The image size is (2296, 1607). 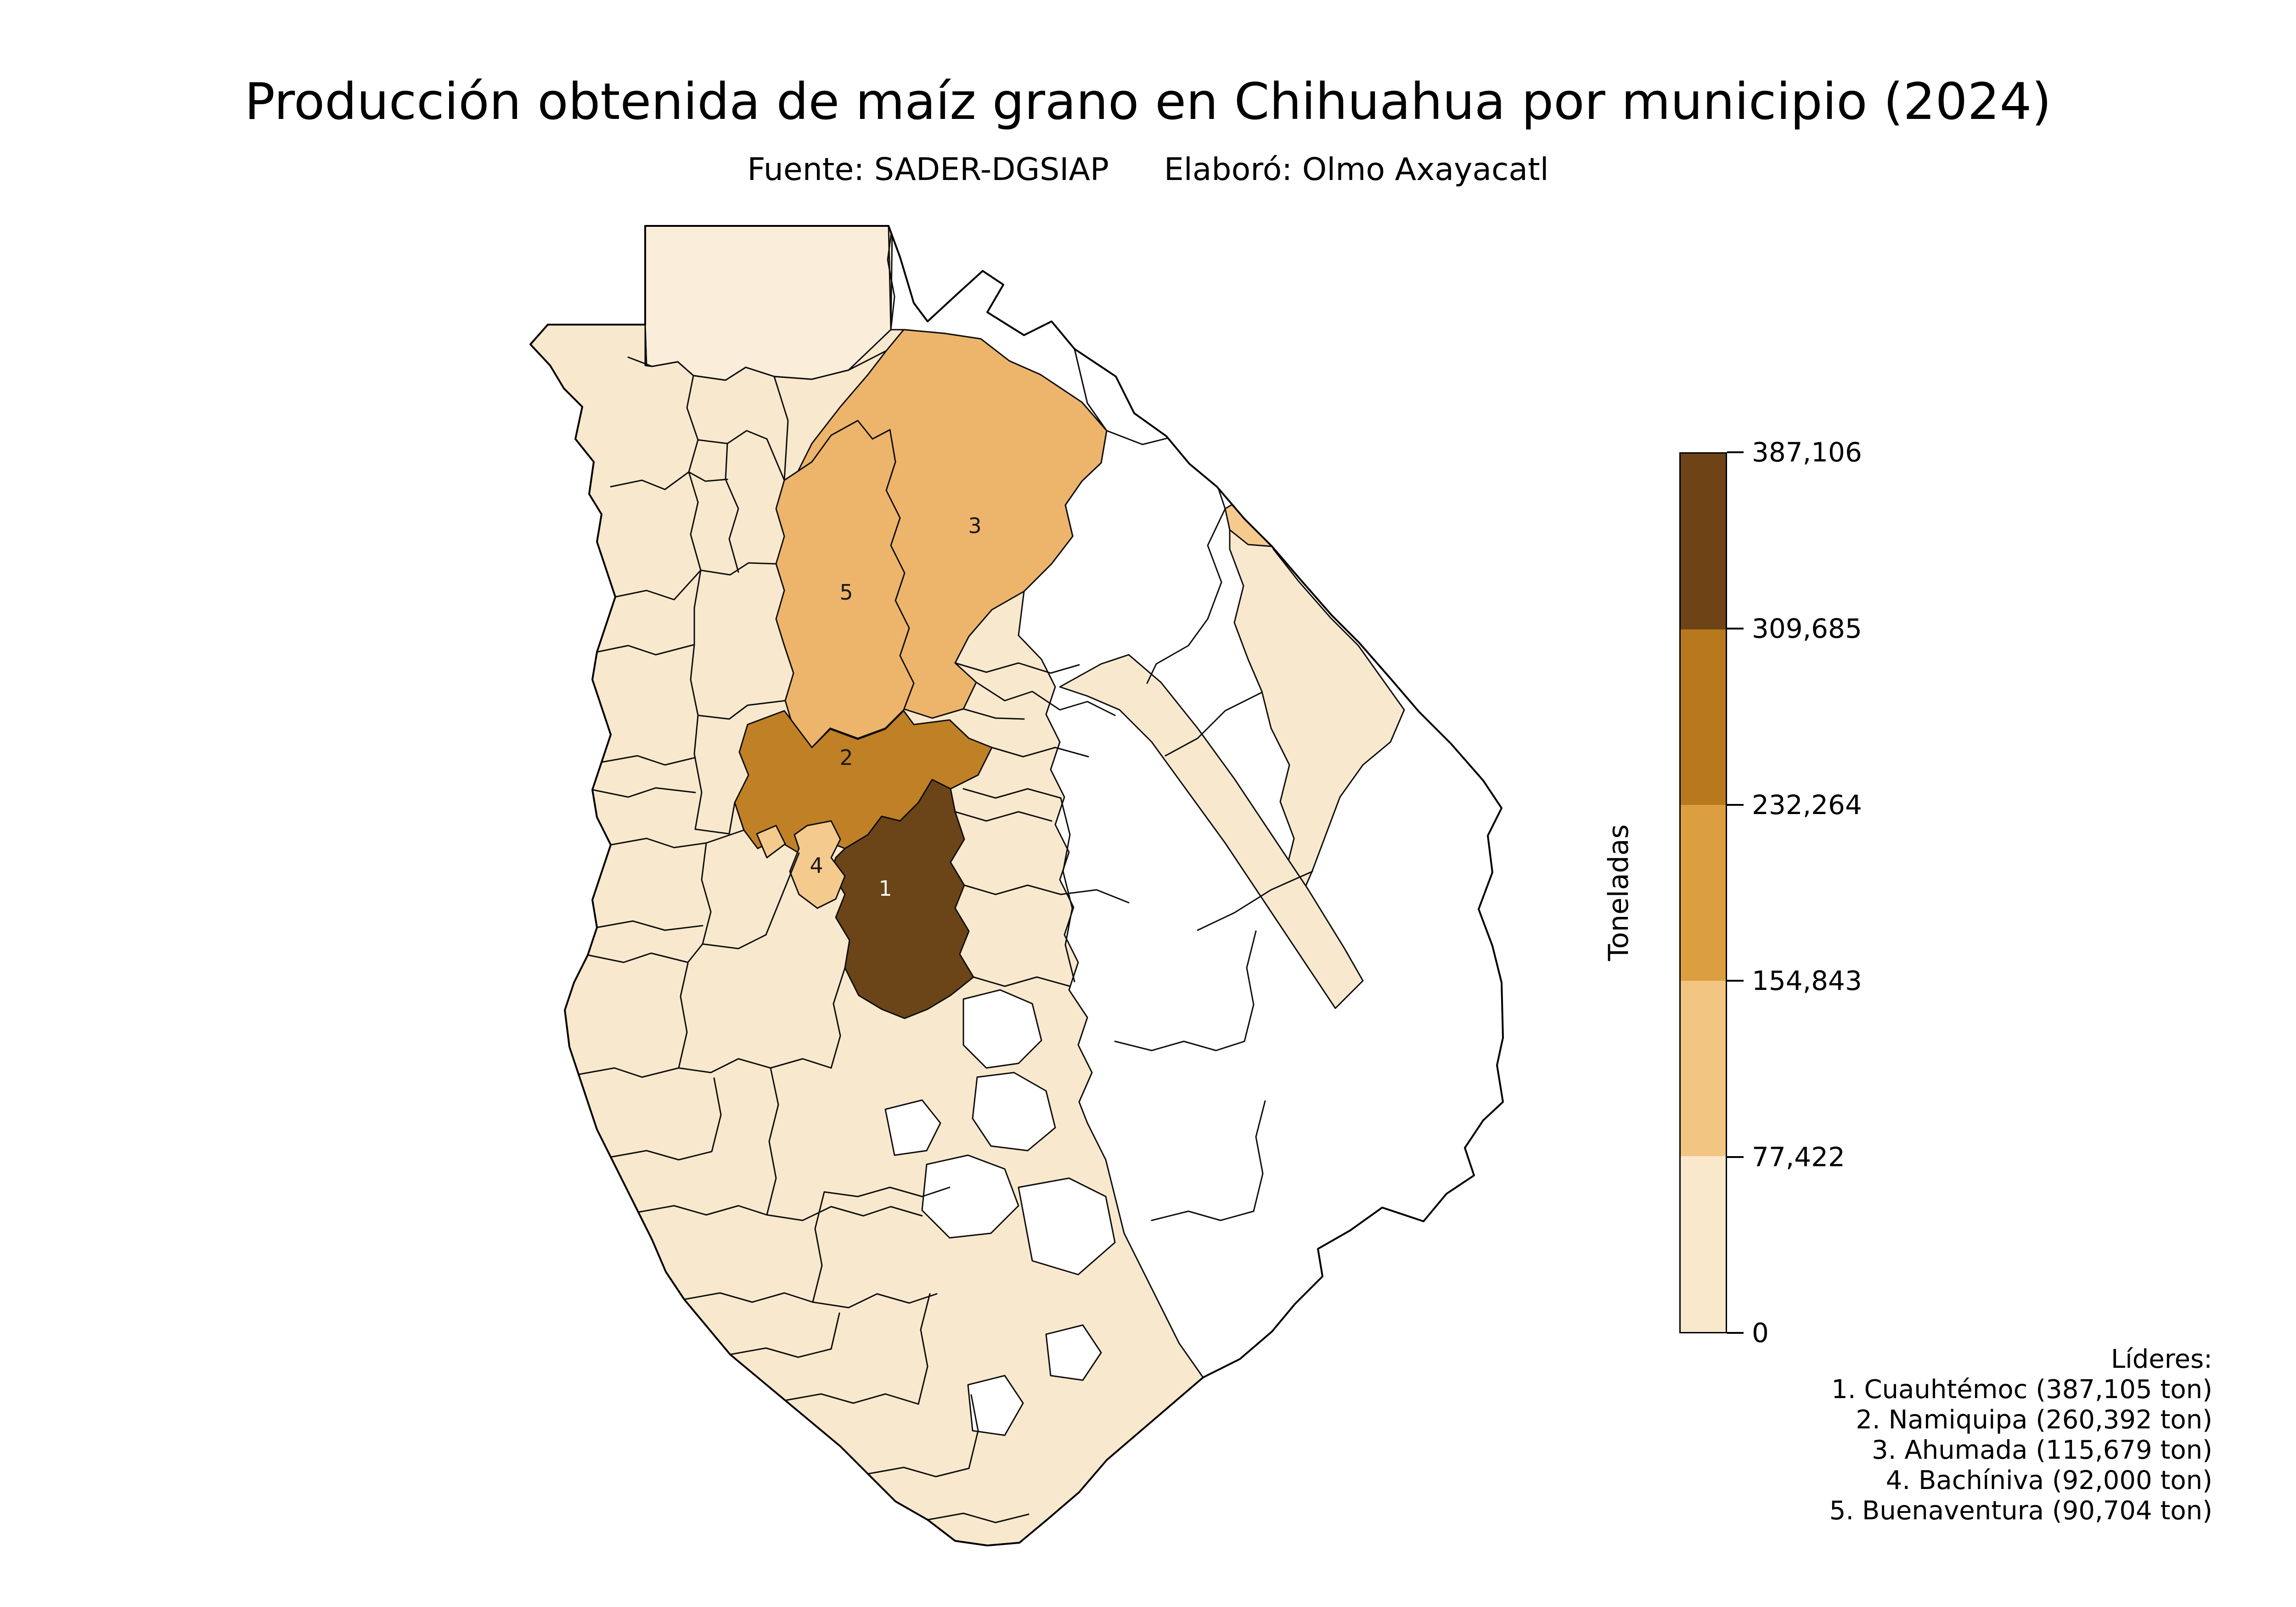 I want to click on colorbar-axis-label: Toneladas, so click(x=1619, y=892).